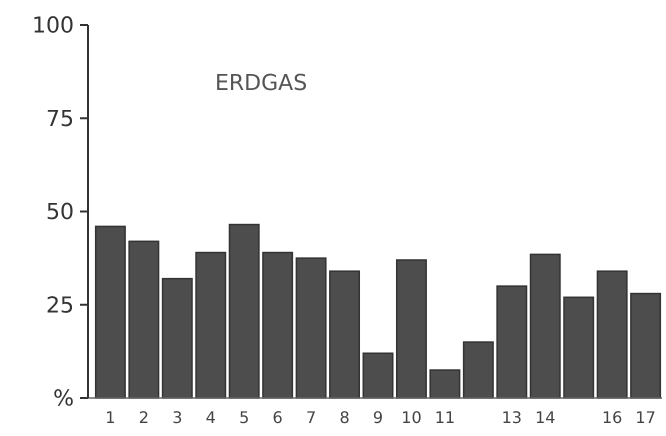 This screenshot has width=666, height=436. Describe the element at coordinates (143, 417) in the screenshot. I see `x-tick-label: 2` at that location.